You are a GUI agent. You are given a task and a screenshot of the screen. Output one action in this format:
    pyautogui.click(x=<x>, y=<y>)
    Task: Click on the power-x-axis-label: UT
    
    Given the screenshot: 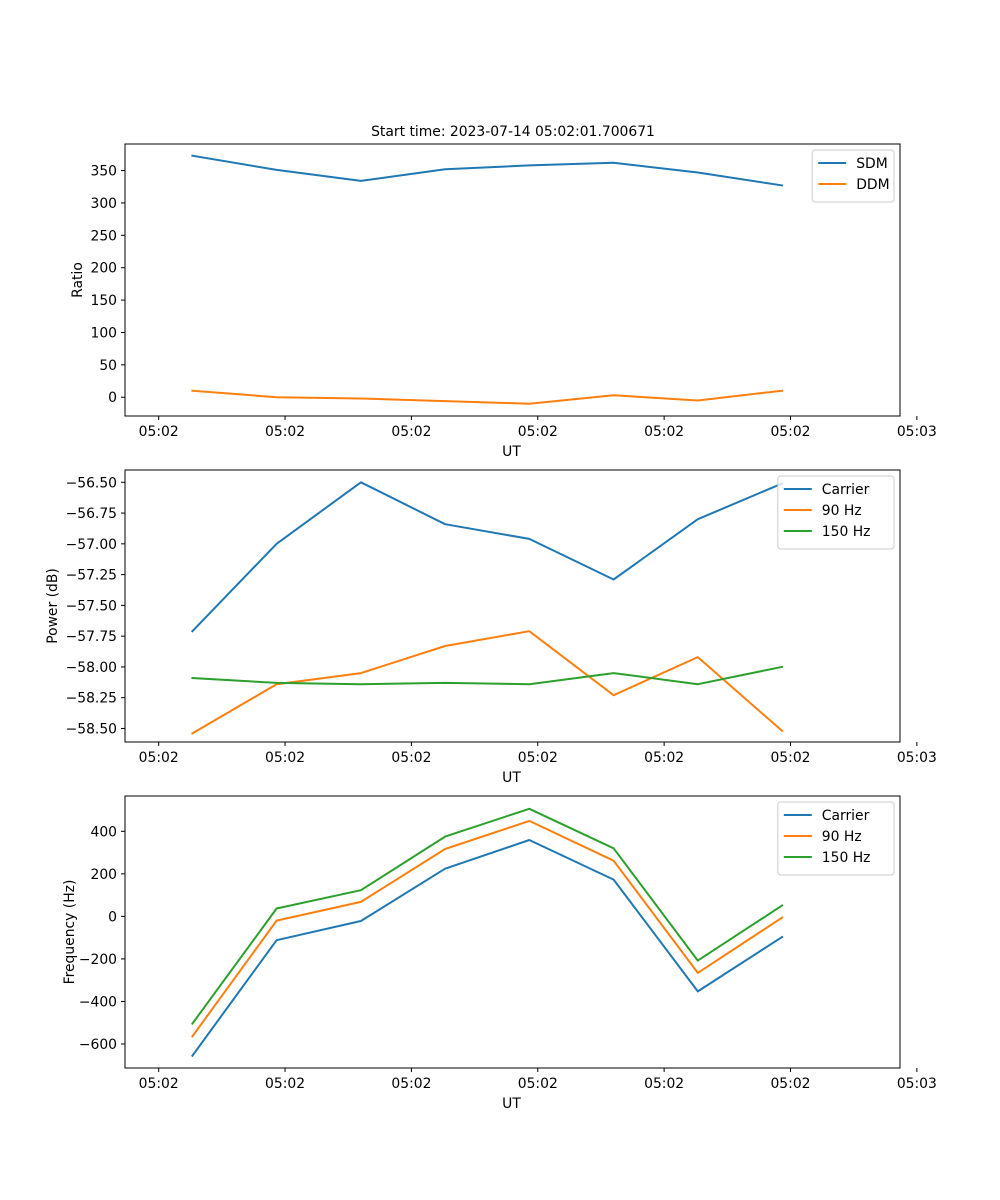 What is the action you would take?
    pyautogui.click(x=511, y=778)
    